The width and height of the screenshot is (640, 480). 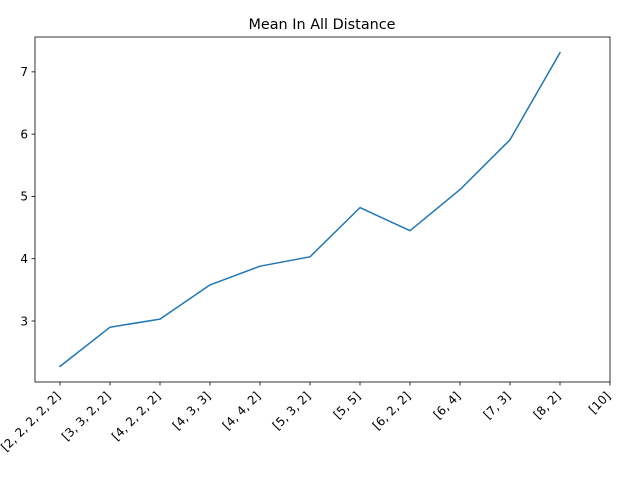 I want to click on x-tick-label: [5, 3, 2], so click(x=292, y=411).